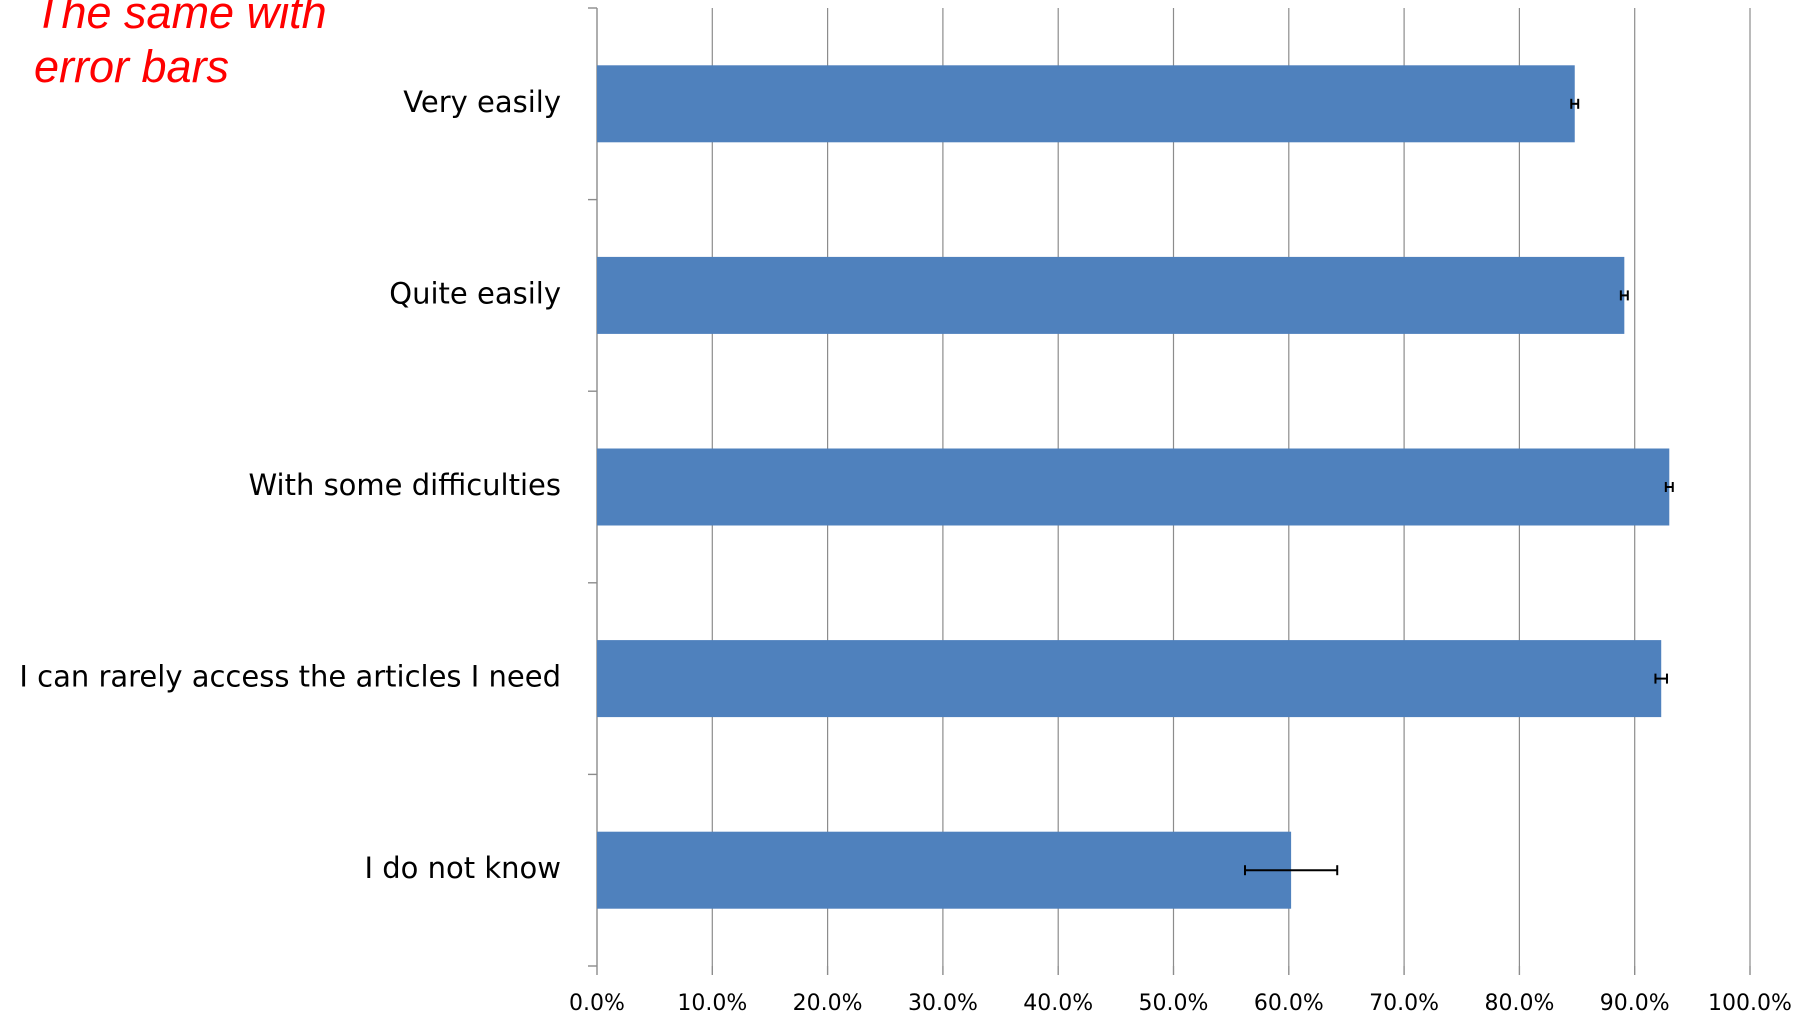  Describe the element at coordinates (405, 485) in the screenshot. I see `category-label: With some difficulties` at that location.